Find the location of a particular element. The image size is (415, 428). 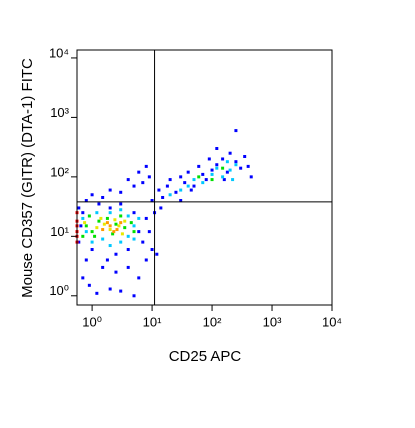

x-tick-label: 10³ is located at coordinates (272, 321).